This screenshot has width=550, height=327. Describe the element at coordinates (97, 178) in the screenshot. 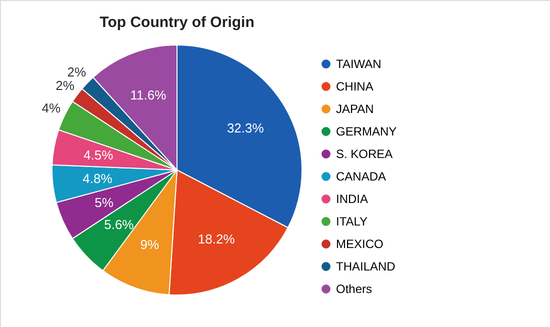

I see `data-label: 4.8%` at that location.